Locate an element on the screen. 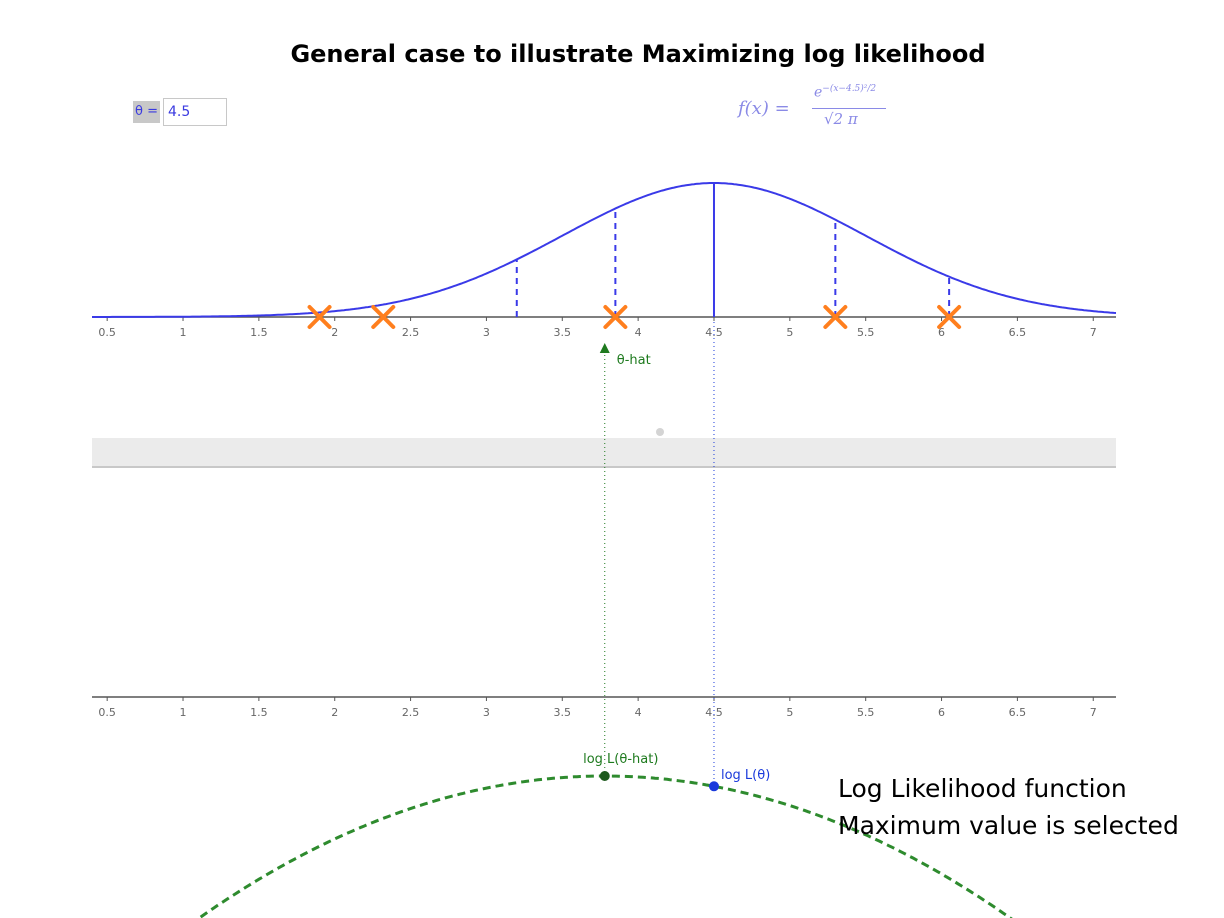  view-divider is located at coordinates (604, 453).